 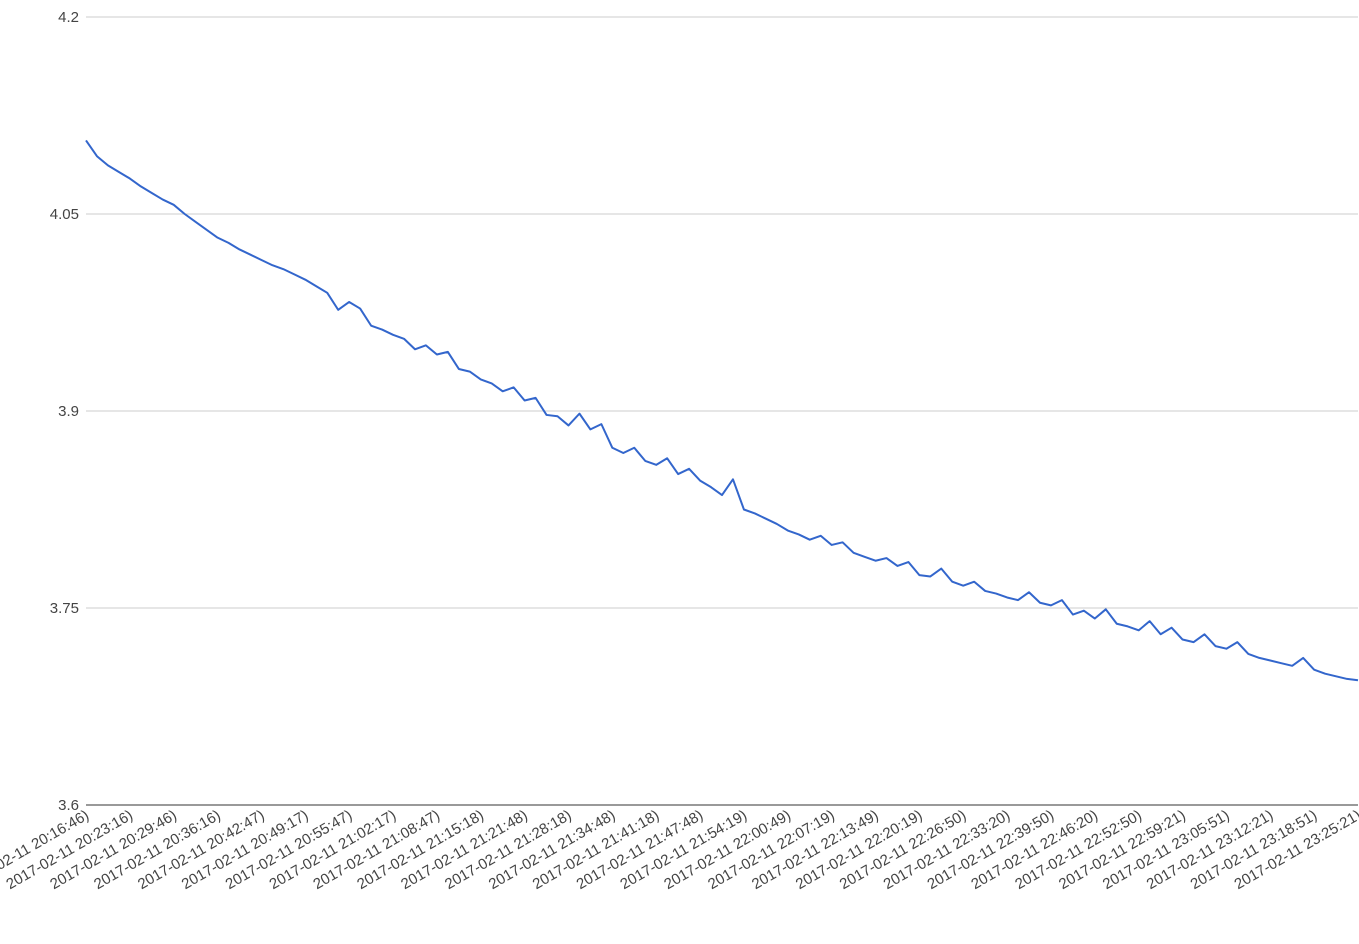 What do you see at coordinates (68, 805) in the screenshot?
I see `y-tick-label: 3.6` at bounding box center [68, 805].